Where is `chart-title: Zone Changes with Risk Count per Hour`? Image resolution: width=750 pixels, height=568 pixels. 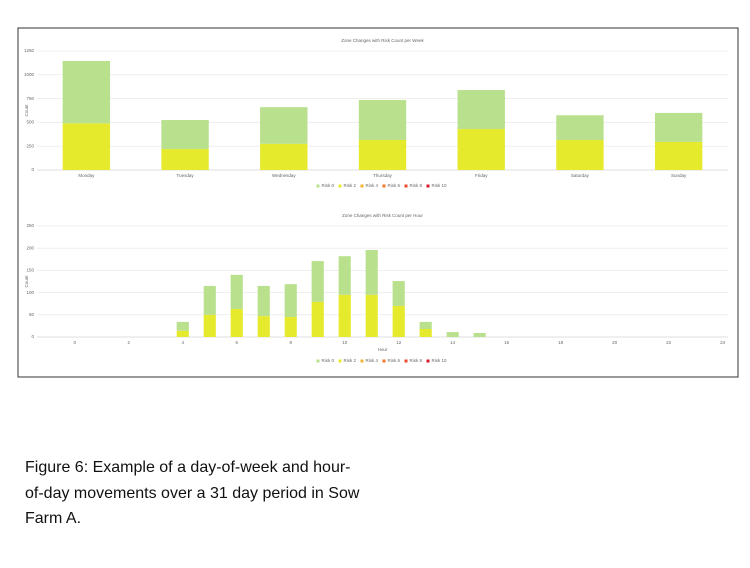
chart-title: Zone Changes with Risk Count per Hour is located at coordinates (382, 215).